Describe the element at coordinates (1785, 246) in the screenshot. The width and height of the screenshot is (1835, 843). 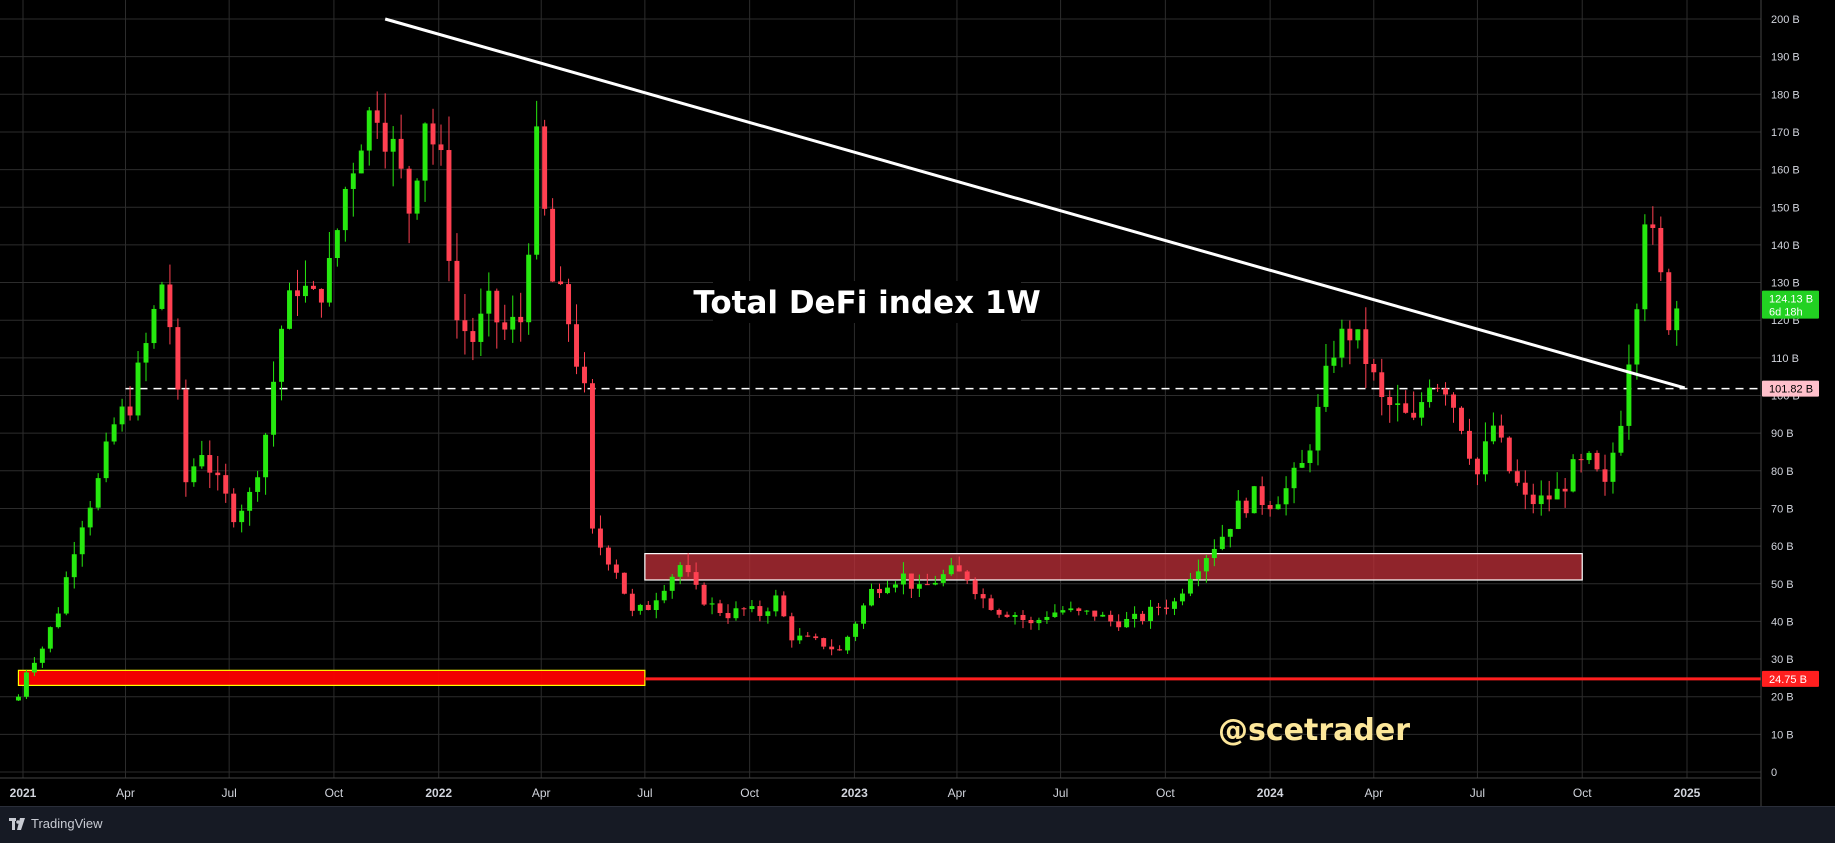
I see `y-tick-label: 140 B` at that location.